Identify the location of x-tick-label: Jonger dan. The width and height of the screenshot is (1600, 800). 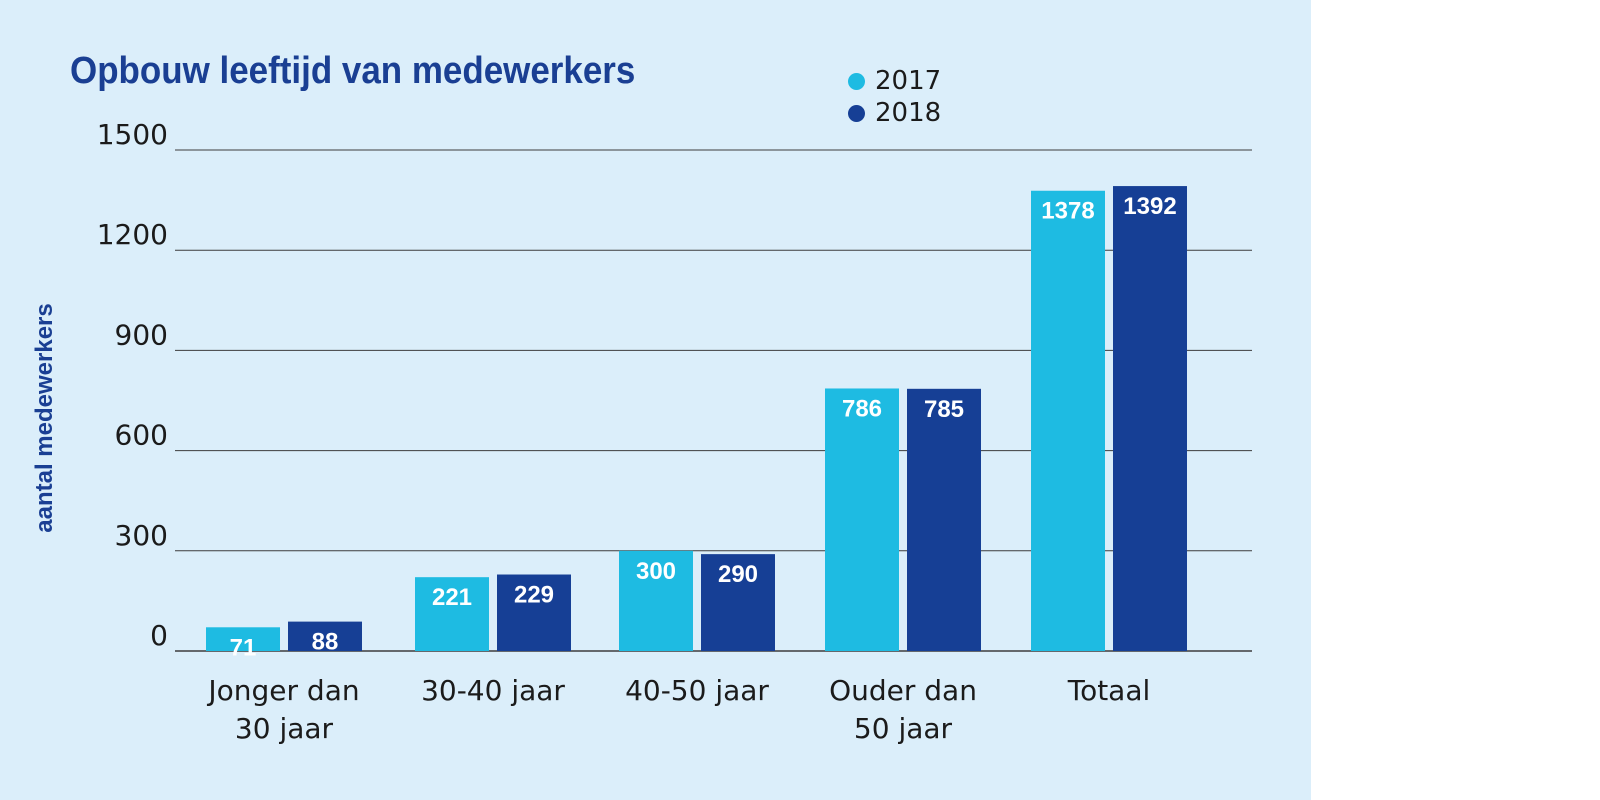
(282, 690).